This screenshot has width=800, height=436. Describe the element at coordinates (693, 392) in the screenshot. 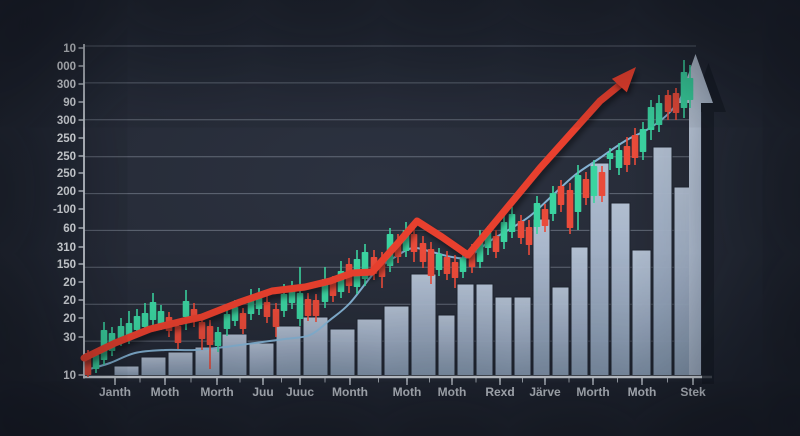

I see `x-axis-label: Stek` at that location.